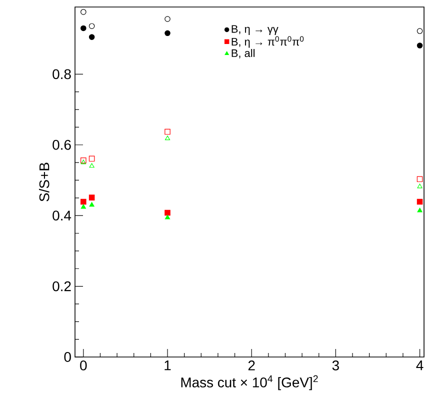 Image resolution: width=425 pixels, height=411 pixels. I want to click on x-tick-label: 1, so click(167, 365).